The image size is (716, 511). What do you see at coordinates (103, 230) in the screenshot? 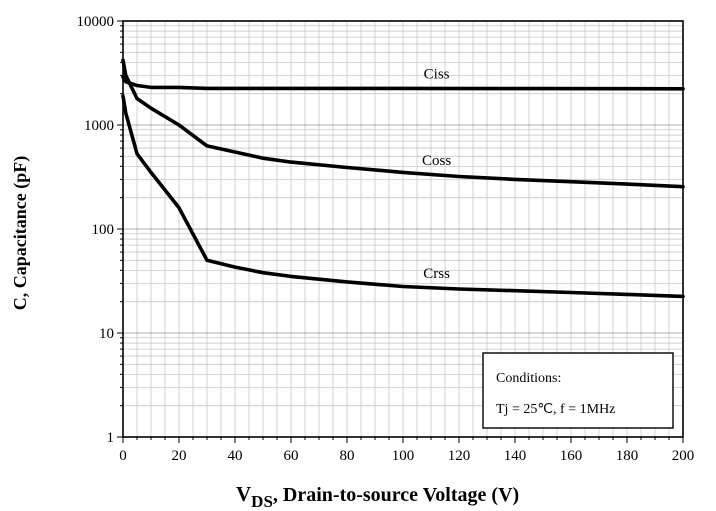
I see `y-tick-label: 100` at bounding box center [103, 230].